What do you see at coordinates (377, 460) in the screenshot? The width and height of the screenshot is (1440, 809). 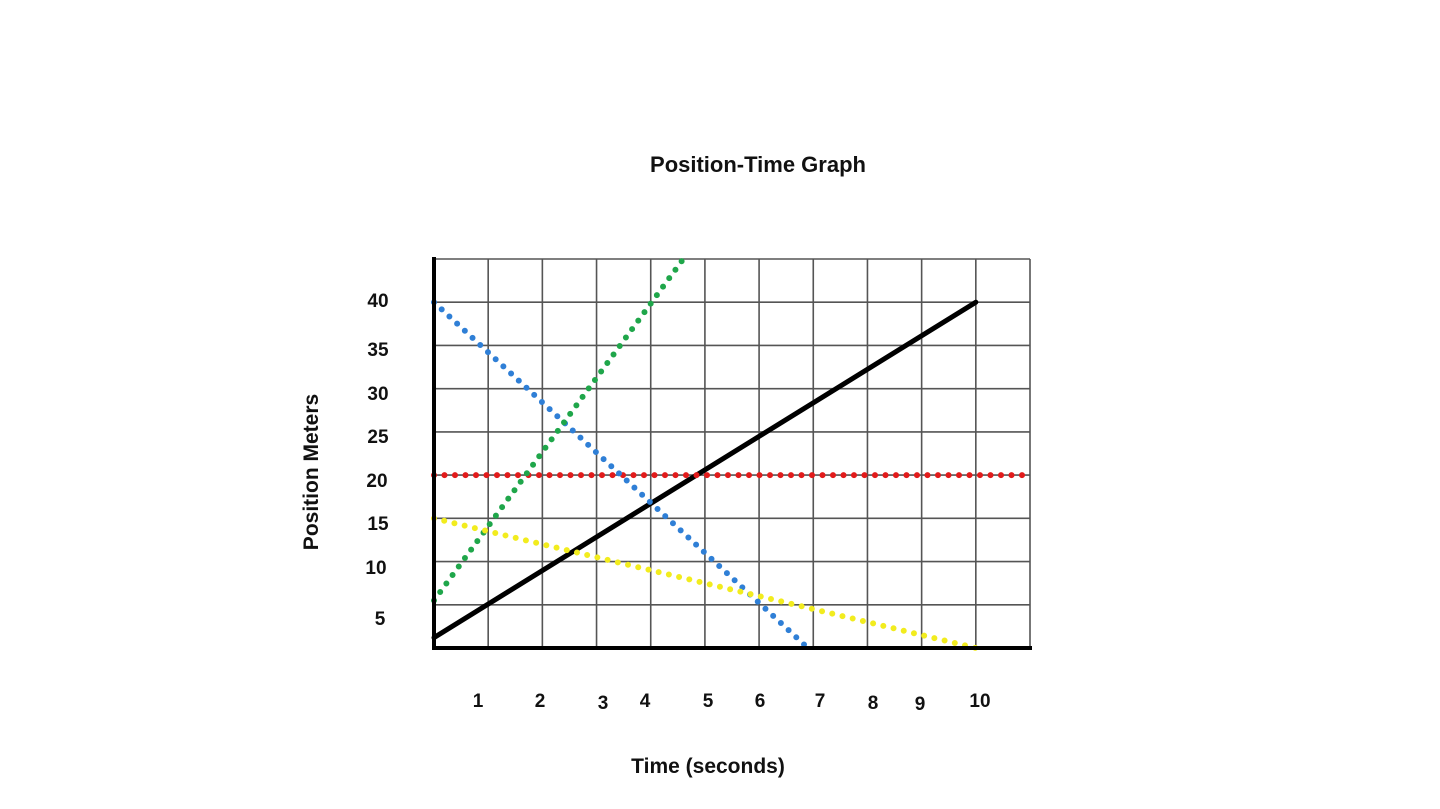 I see `y-tick-labels: 5 10 15 20 25 30 35 40` at bounding box center [377, 460].